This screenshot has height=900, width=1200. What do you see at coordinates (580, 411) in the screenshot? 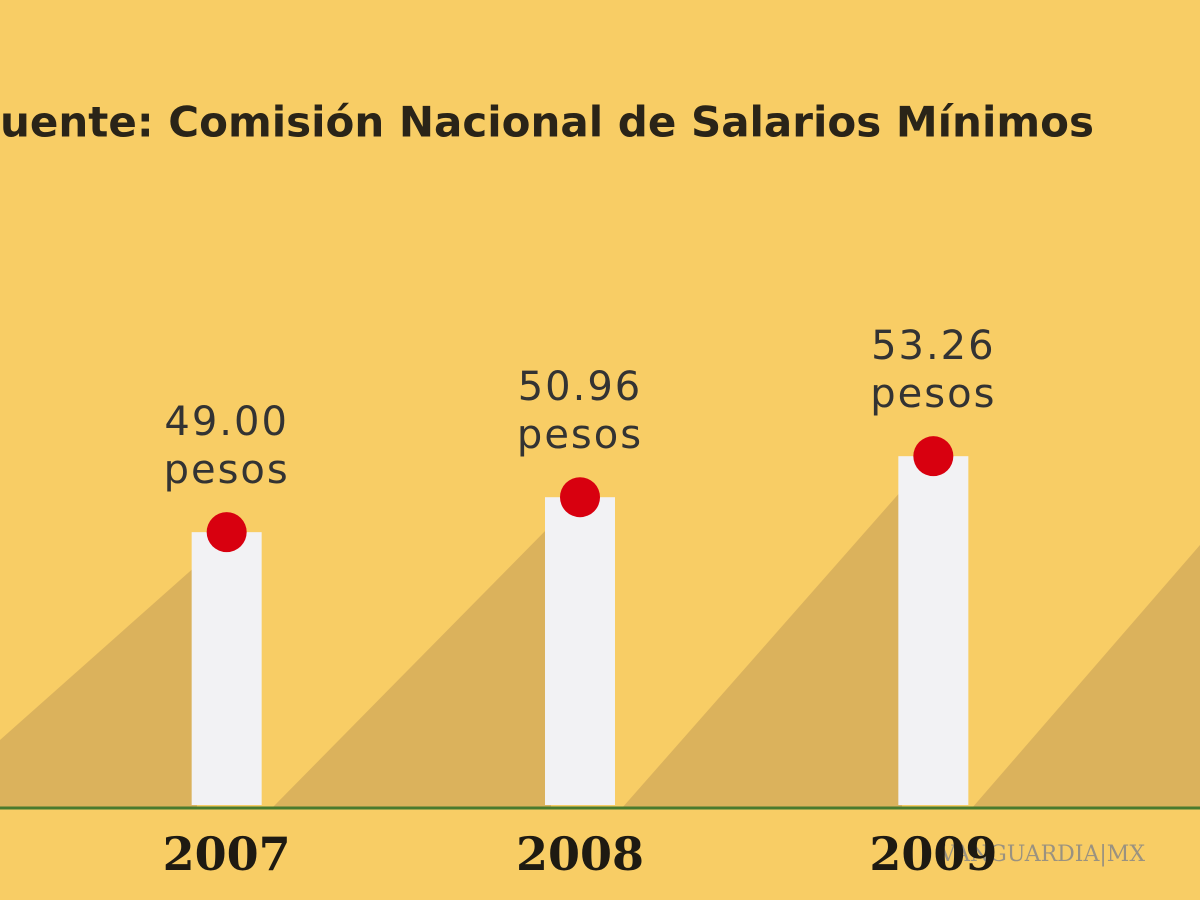
I see `value-label: 50.96 pesos` at bounding box center [580, 411].